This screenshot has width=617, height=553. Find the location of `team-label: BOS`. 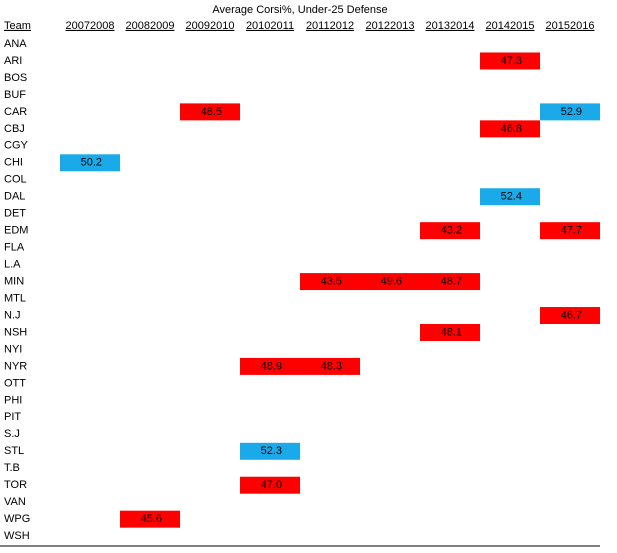

team-label: BOS is located at coordinates (15, 78).